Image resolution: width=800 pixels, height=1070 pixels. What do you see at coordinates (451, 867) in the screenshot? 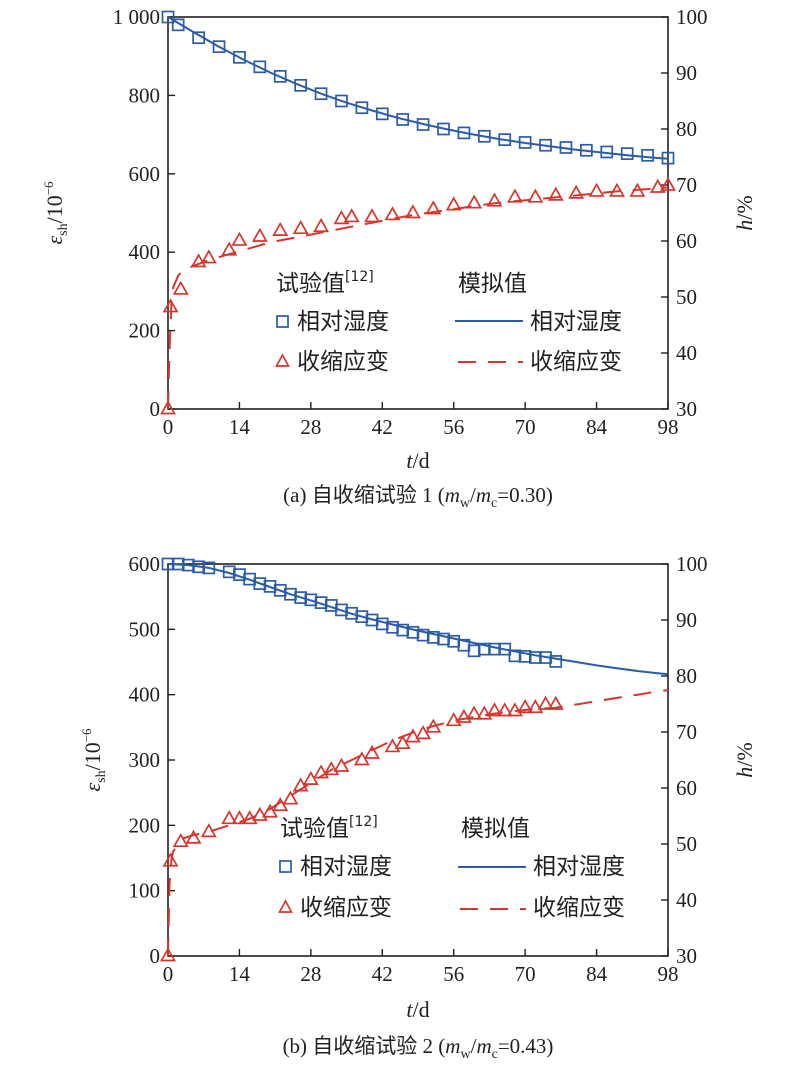
I see `legend: 试验值 [12] 模拟值 相对湿度 相对湿度 收缩应变 收缩应变` at bounding box center [451, 867].